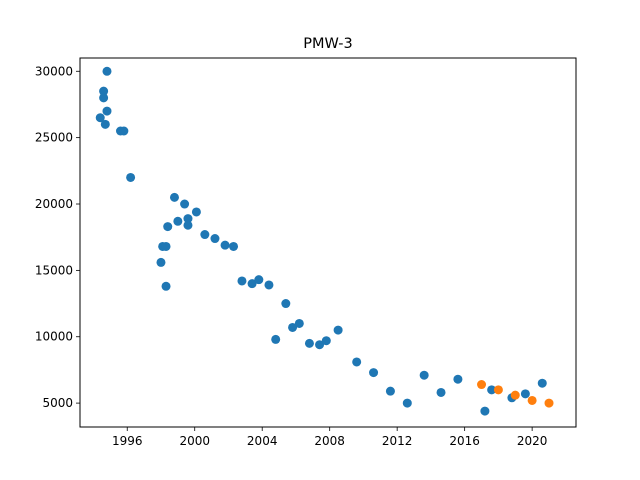 Image resolution: width=640 pixels, height=480 pixels. I want to click on x-axis: 1996 2000 2004 2008 2012 2016 2020, so click(329, 437).